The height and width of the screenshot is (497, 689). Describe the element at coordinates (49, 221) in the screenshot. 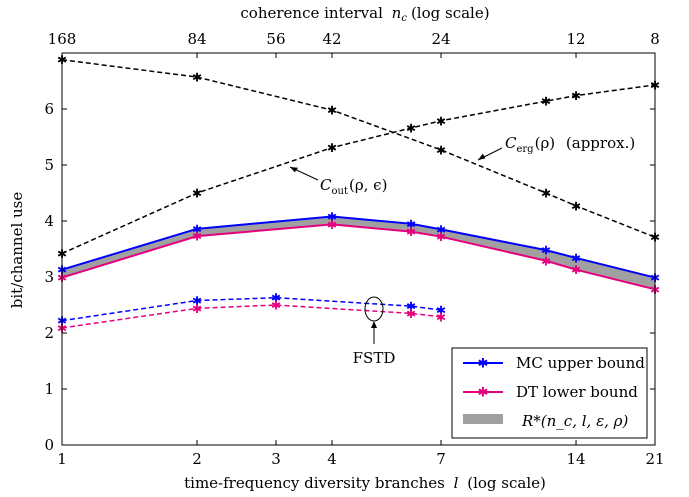

I see `y-tick-label: 4` at that location.